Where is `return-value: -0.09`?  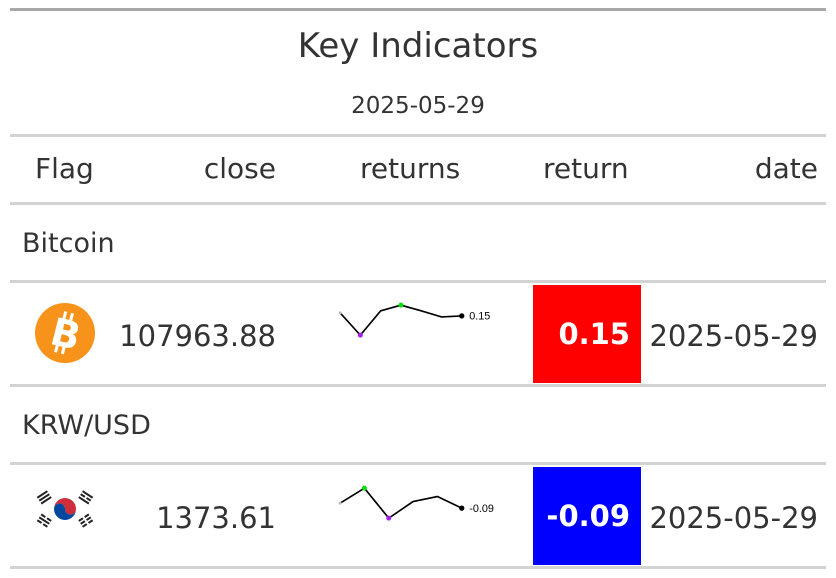
return-value: -0.09 is located at coordinates (588, 516).